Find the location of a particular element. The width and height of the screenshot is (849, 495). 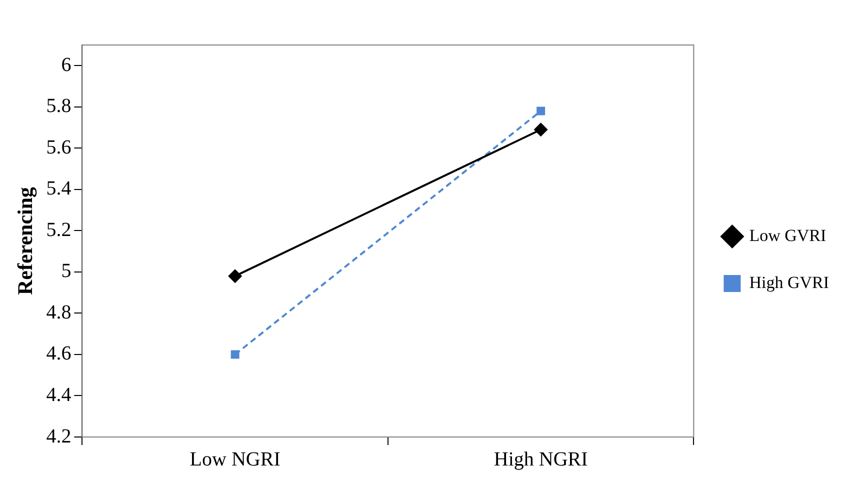

y-tick-label: 4.8 is located at coordinates (59, 312).